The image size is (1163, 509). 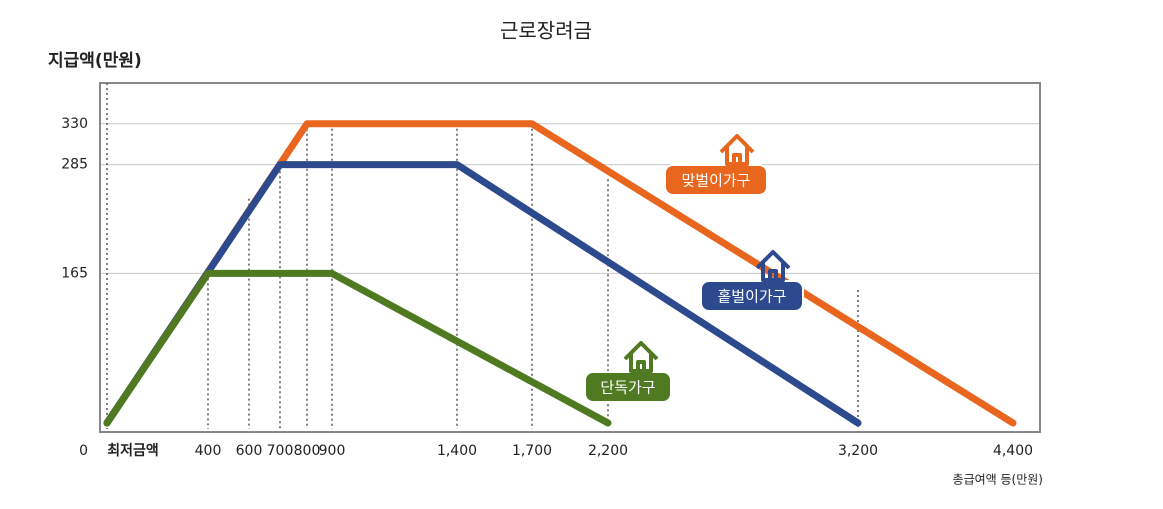 What do you see at coordinates (74, 165) in the screenshot?
I see `y-tick-label: 285` at bounding box center [74, 165].